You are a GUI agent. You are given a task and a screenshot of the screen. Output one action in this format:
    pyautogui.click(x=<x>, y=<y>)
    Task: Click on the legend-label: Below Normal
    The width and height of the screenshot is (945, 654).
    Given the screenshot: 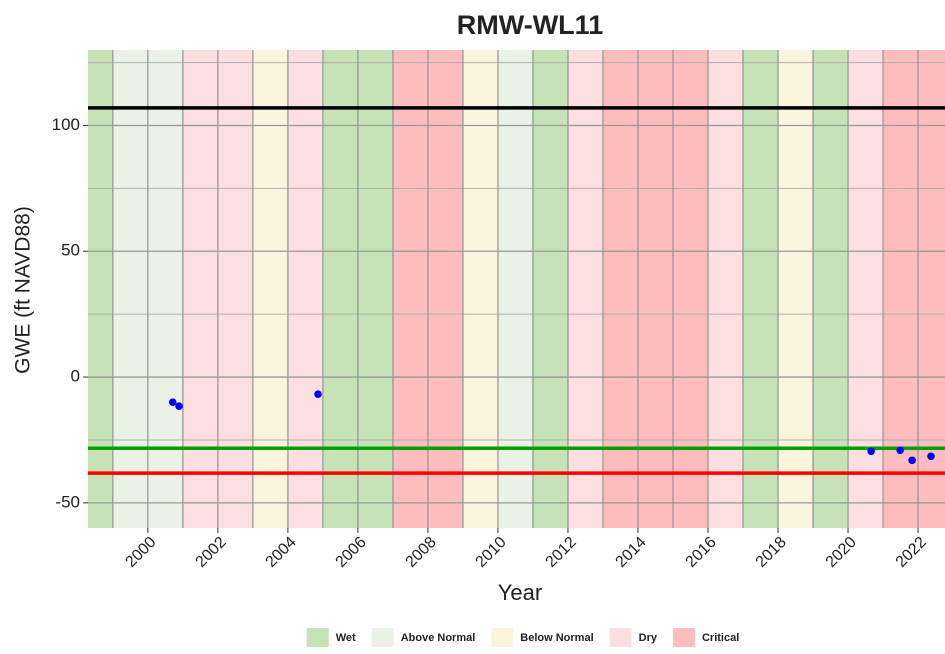 What is the action you would take?
    pyautogui.click(x=556, y=638)
    